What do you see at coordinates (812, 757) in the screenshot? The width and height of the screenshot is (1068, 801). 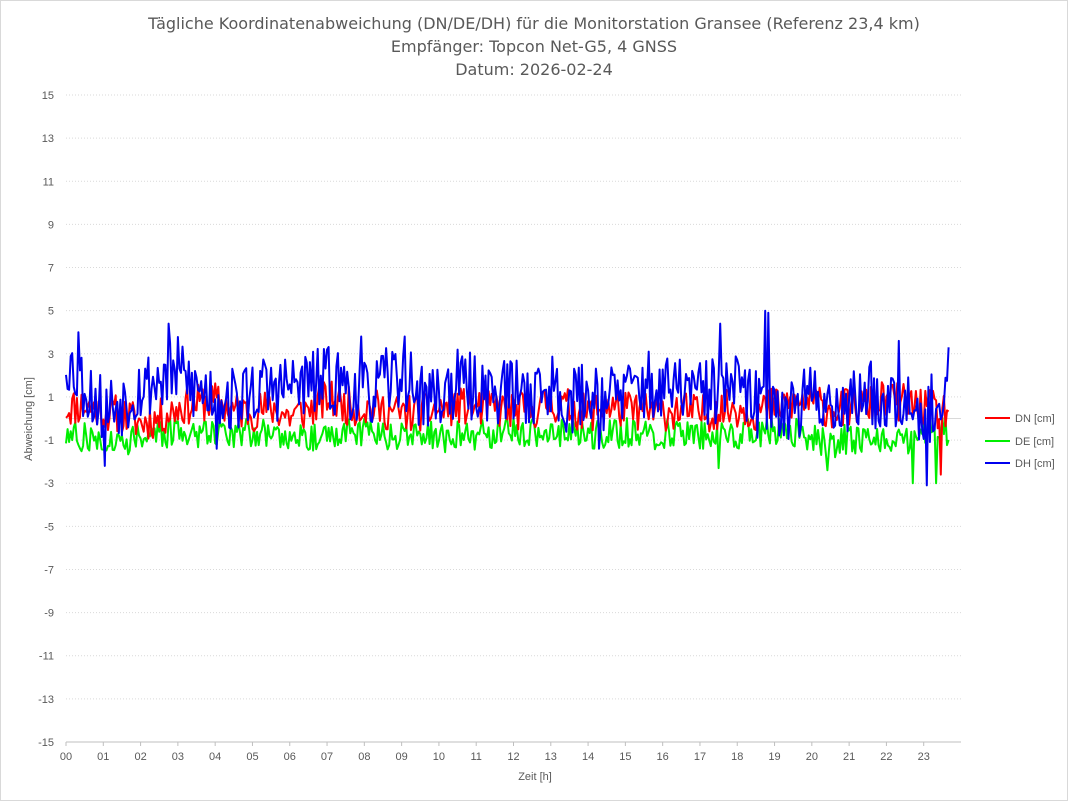 I see `x-tick-label: 20` at bounding box center [812, 757].